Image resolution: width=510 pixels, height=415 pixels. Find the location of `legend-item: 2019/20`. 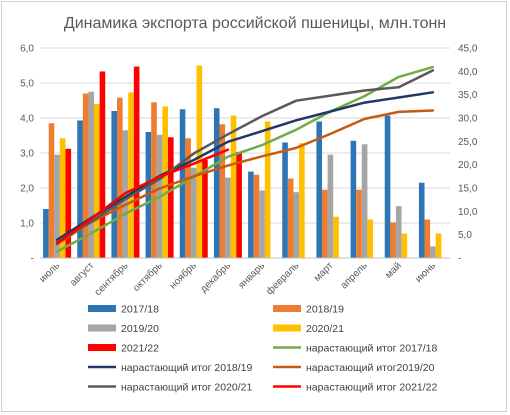

legend-item: 2019/20 is located at coordinates (123, 329).